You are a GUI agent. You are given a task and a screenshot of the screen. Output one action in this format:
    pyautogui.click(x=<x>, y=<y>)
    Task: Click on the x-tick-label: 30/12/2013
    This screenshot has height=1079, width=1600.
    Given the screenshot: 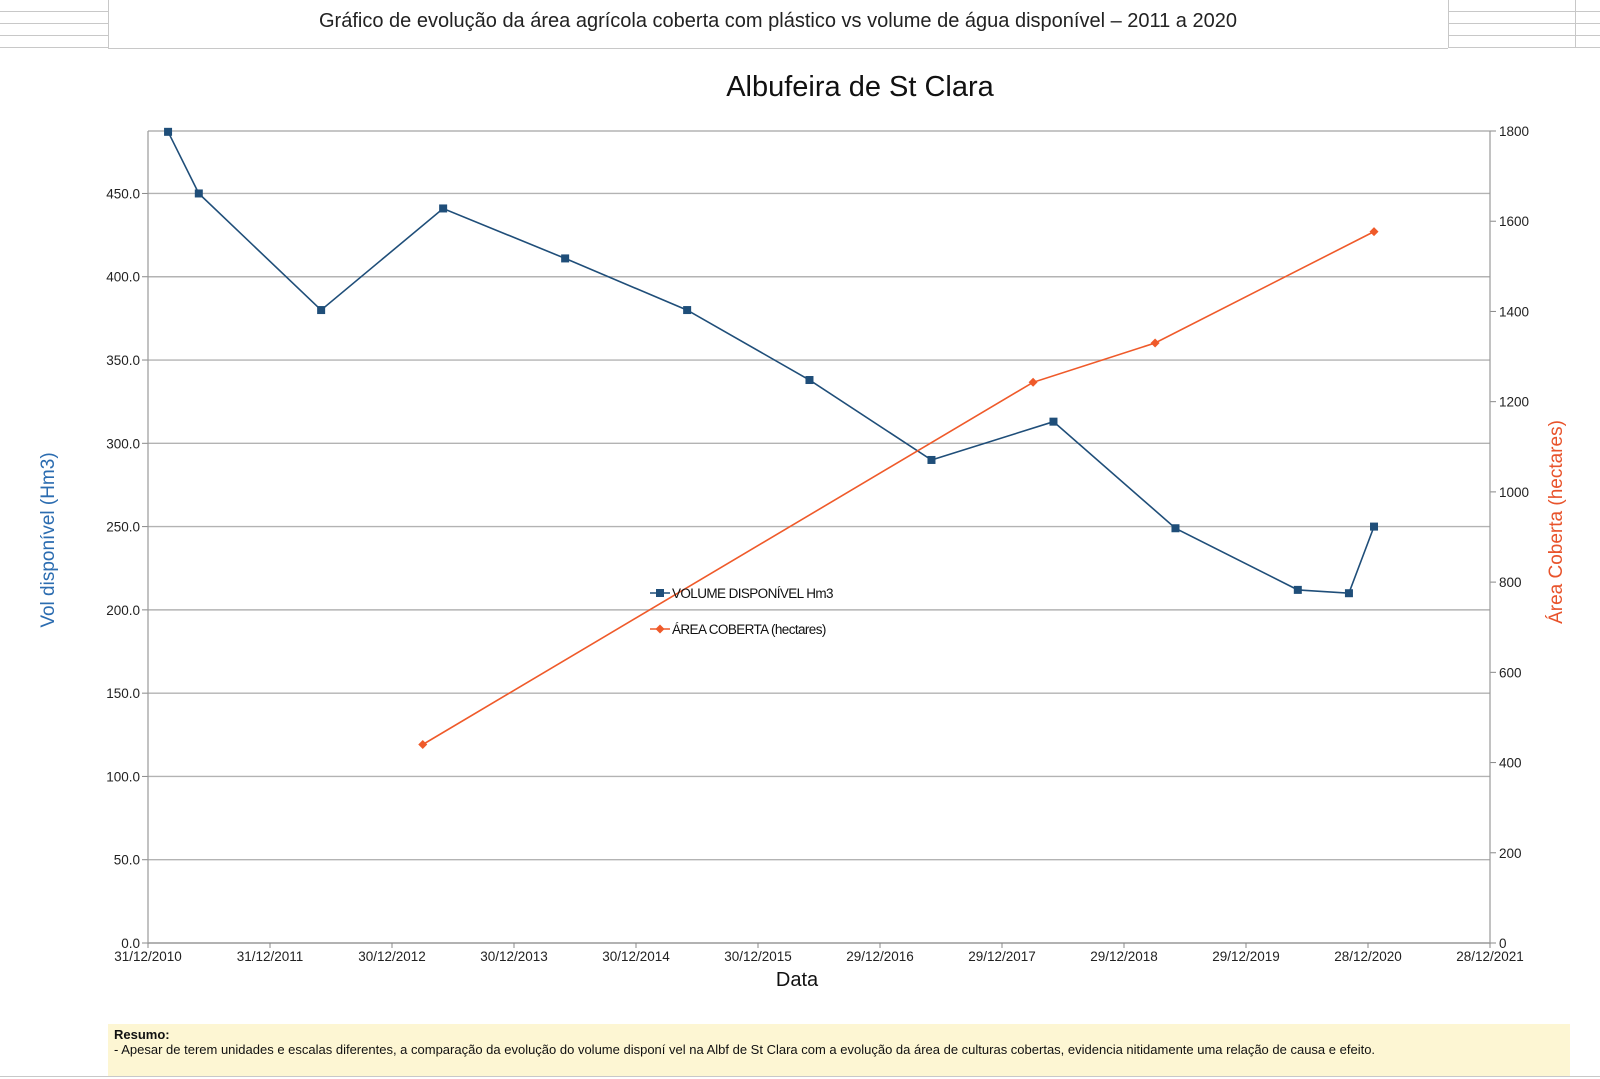 What is the action you would take?
    pyautogui.click(x=514, y=956)
    